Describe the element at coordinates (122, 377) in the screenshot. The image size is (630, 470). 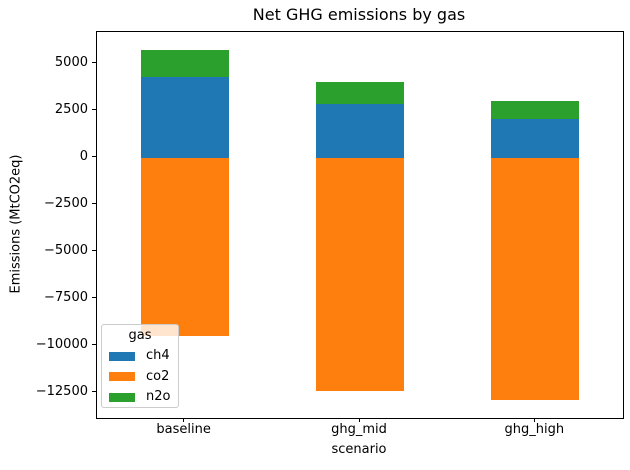
I see `legend-swatch-co2` at that location.